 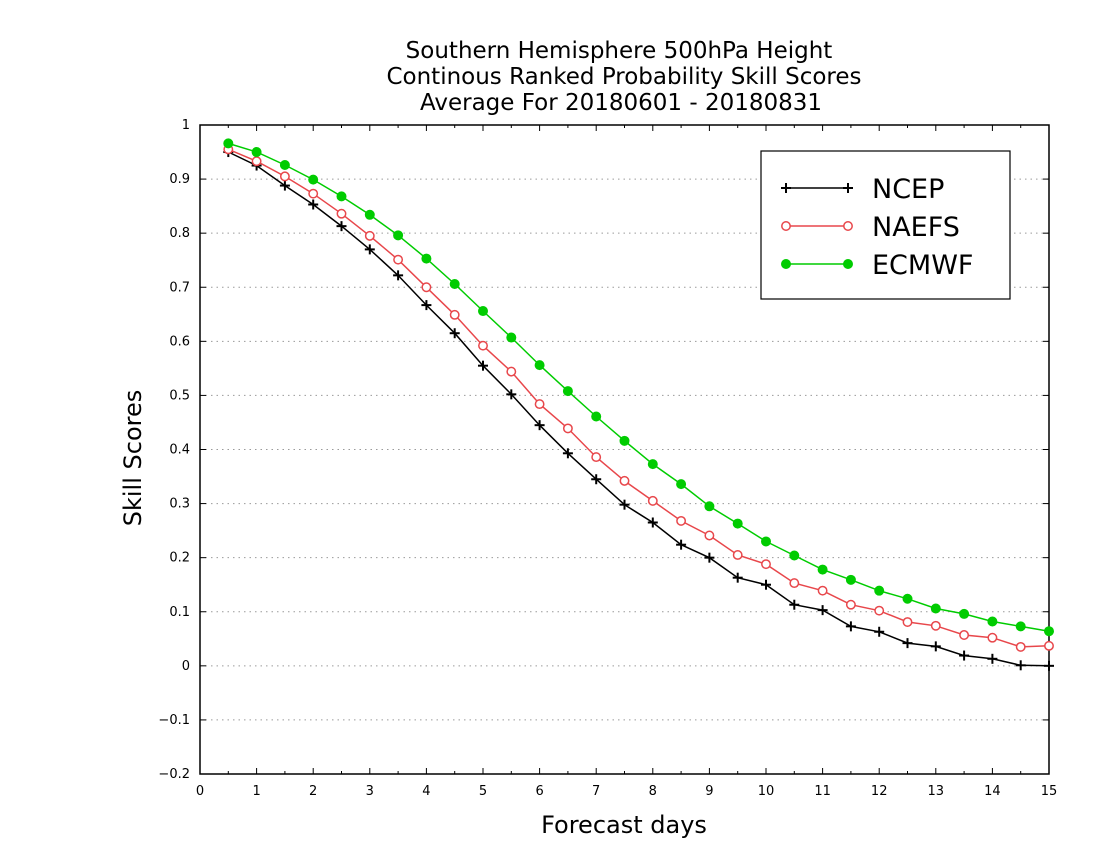 I want to click on y-tick-label: 1, so click(x=186, y=125).